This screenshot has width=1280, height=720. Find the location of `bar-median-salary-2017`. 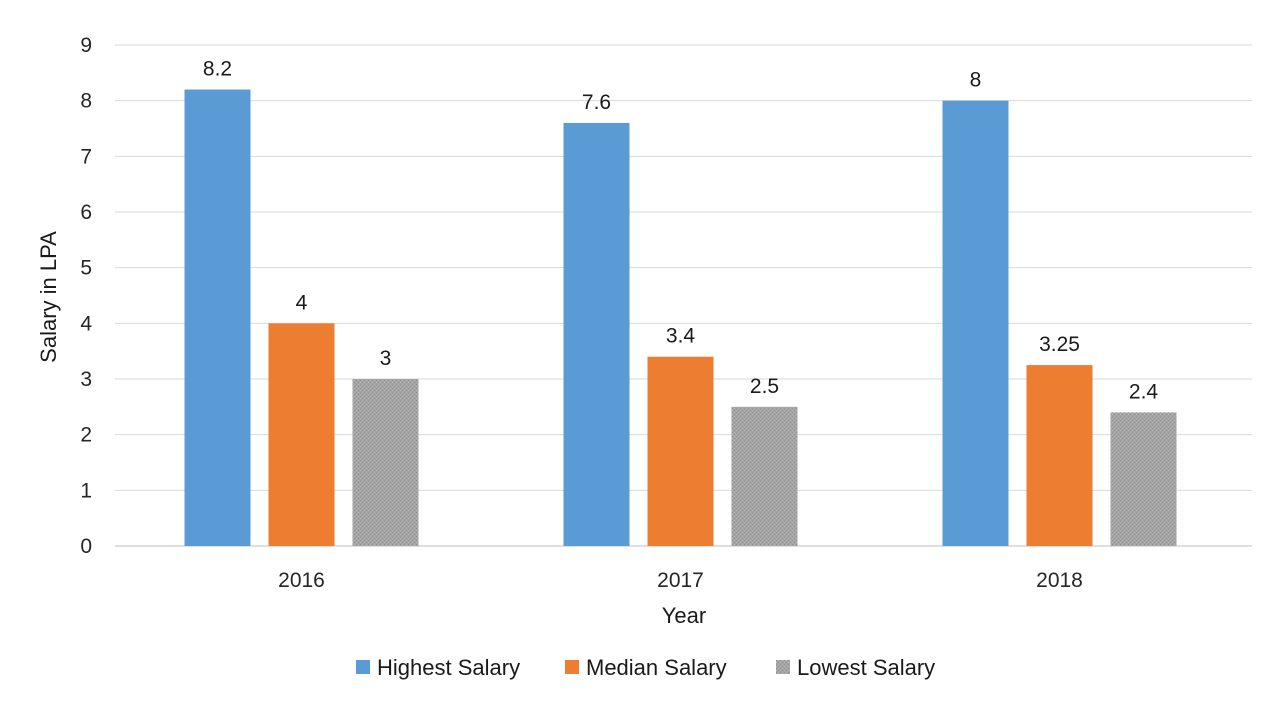

bar-median-salary-2017 is located at coordinates (680, 451).